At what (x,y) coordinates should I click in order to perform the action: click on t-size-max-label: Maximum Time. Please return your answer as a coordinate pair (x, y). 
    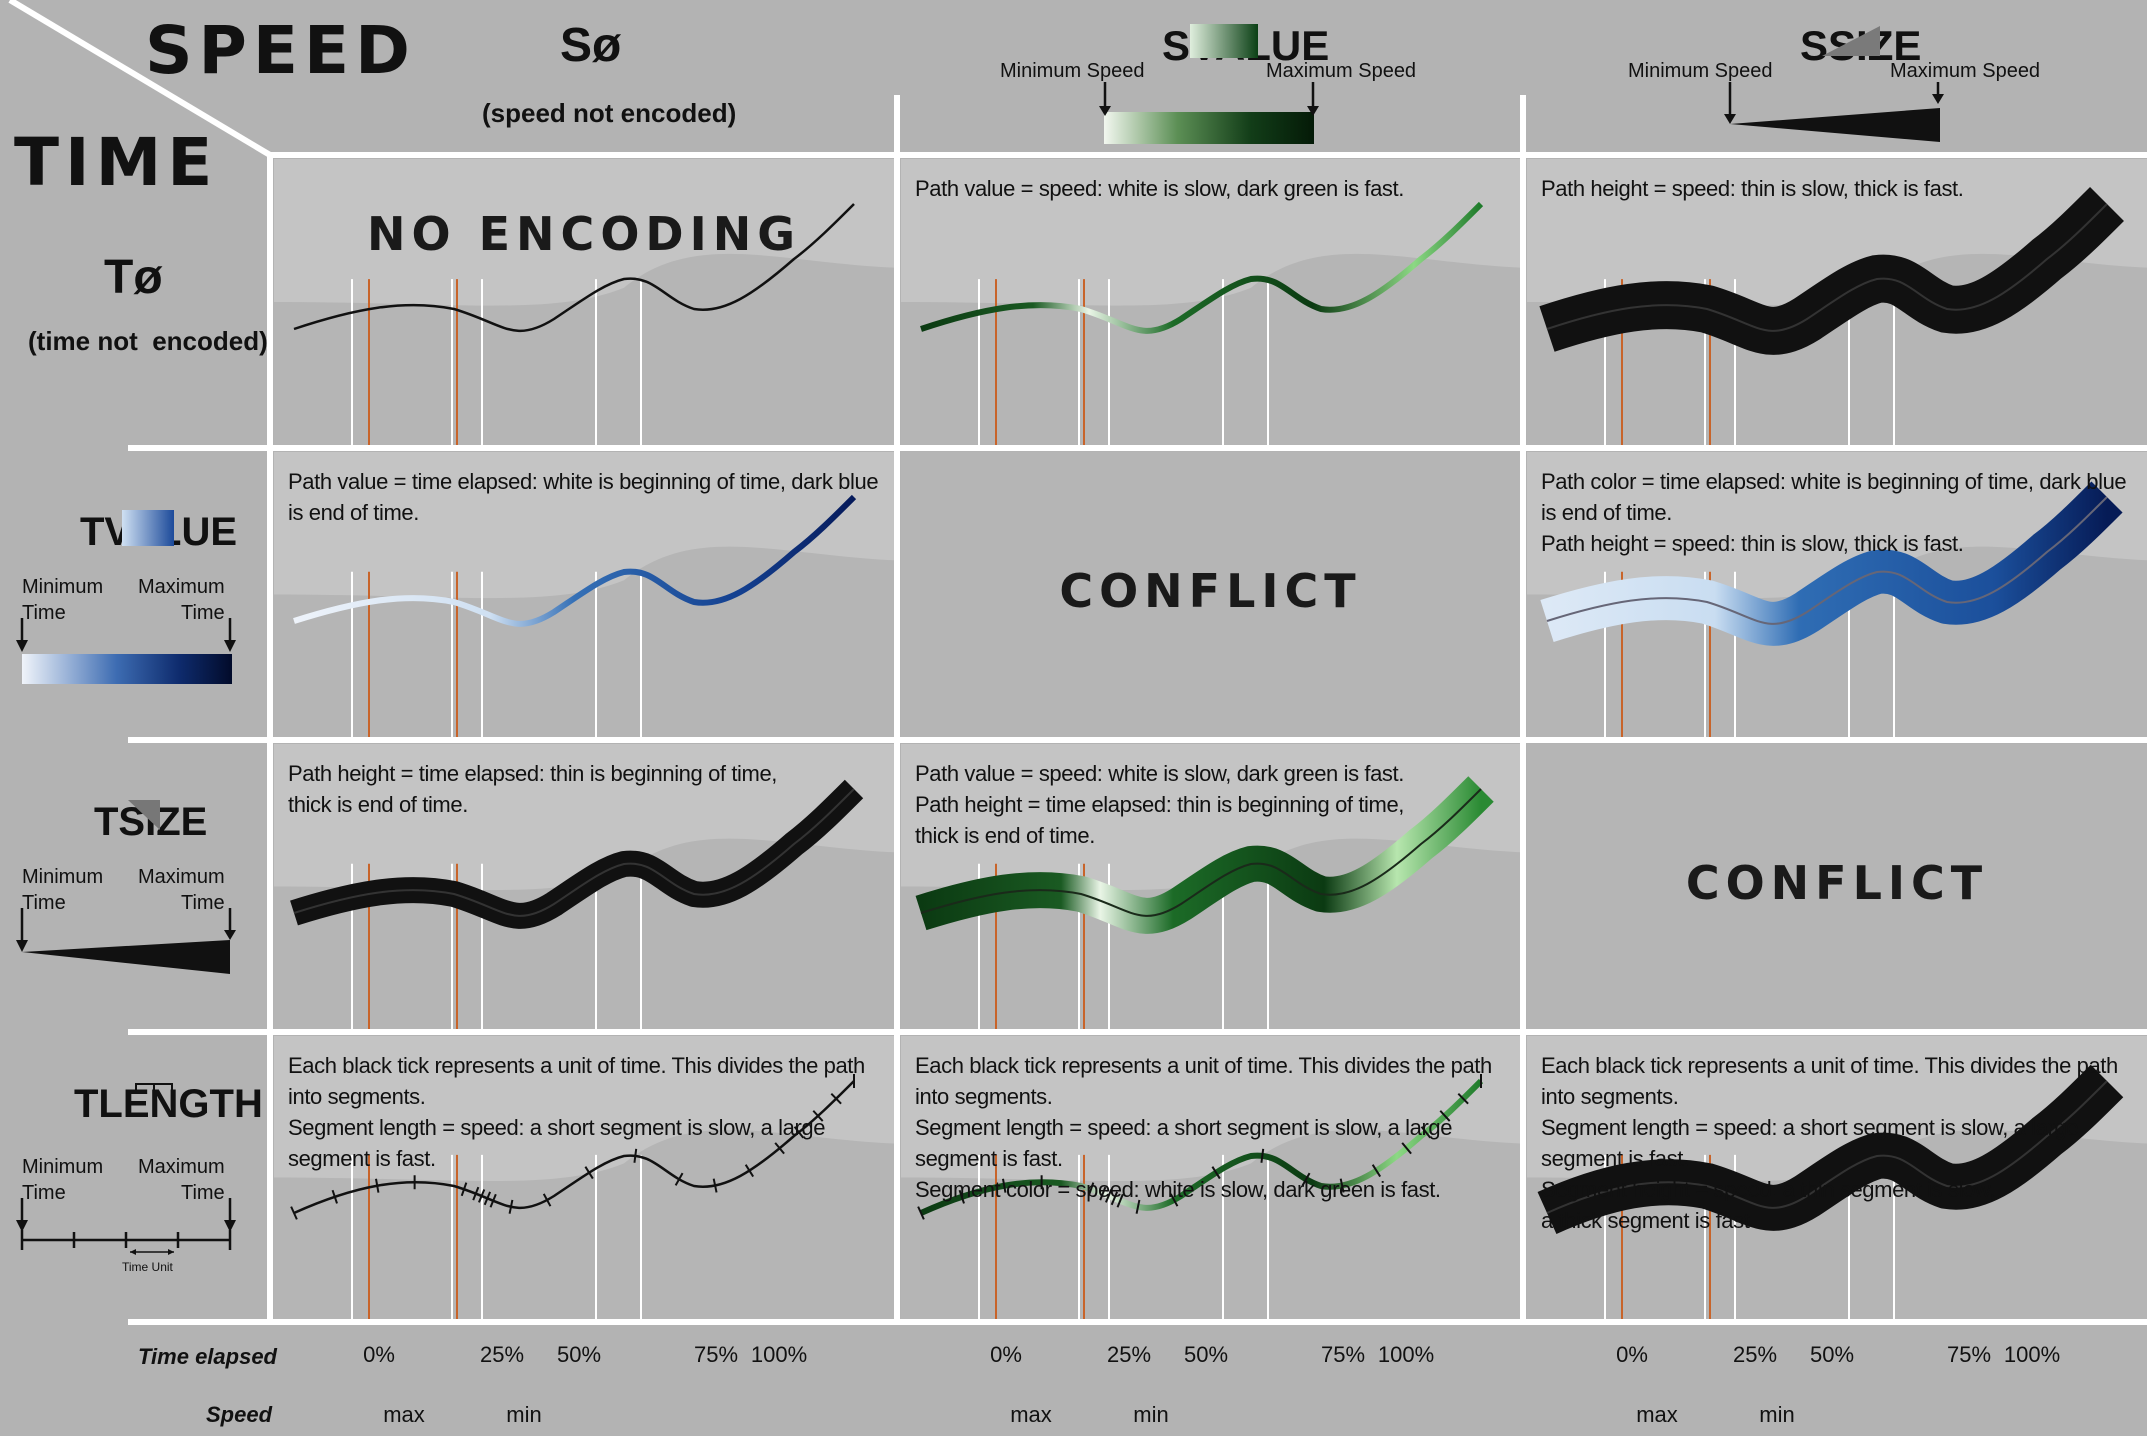
    Looking at the image, I should click on (181, 890).